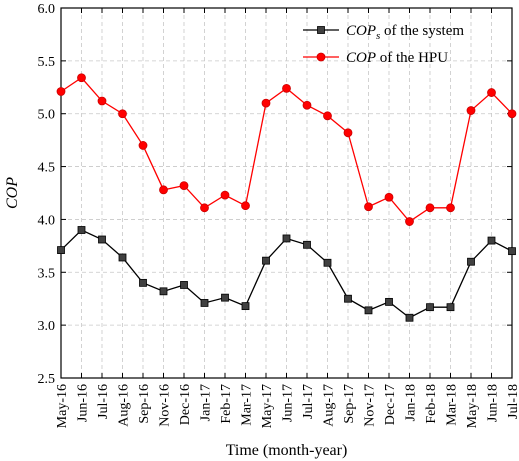 Image resolution: width=519 pixels, height=461 pixels. What do you see at coordinates (370, 405) in the screenshot?
I see `x-tick-label: Nov-17` at bounding box center [370, 405].